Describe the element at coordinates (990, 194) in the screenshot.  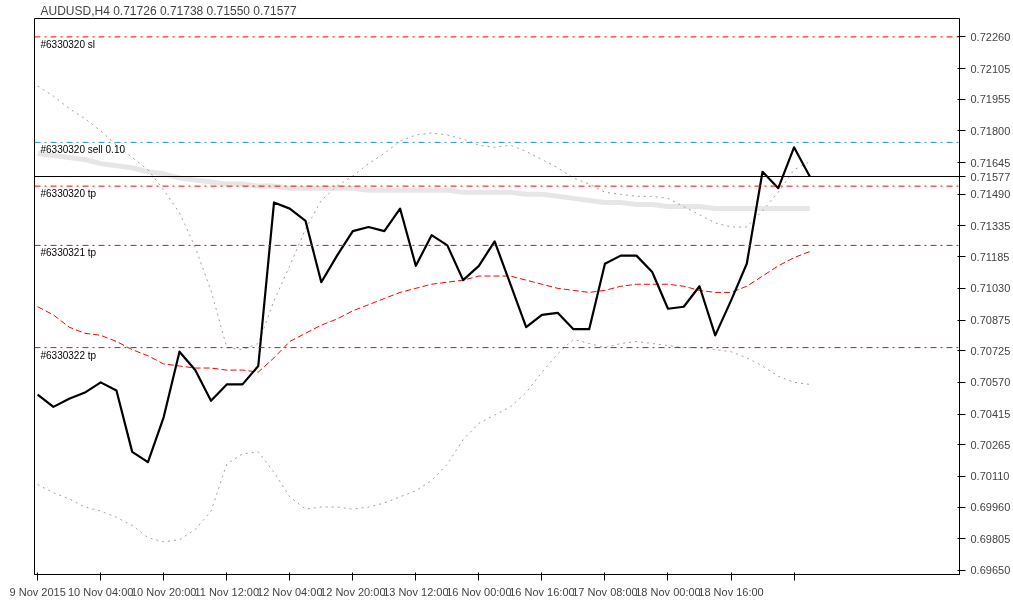
I see `y-tick-label: 0.71490` at that location.